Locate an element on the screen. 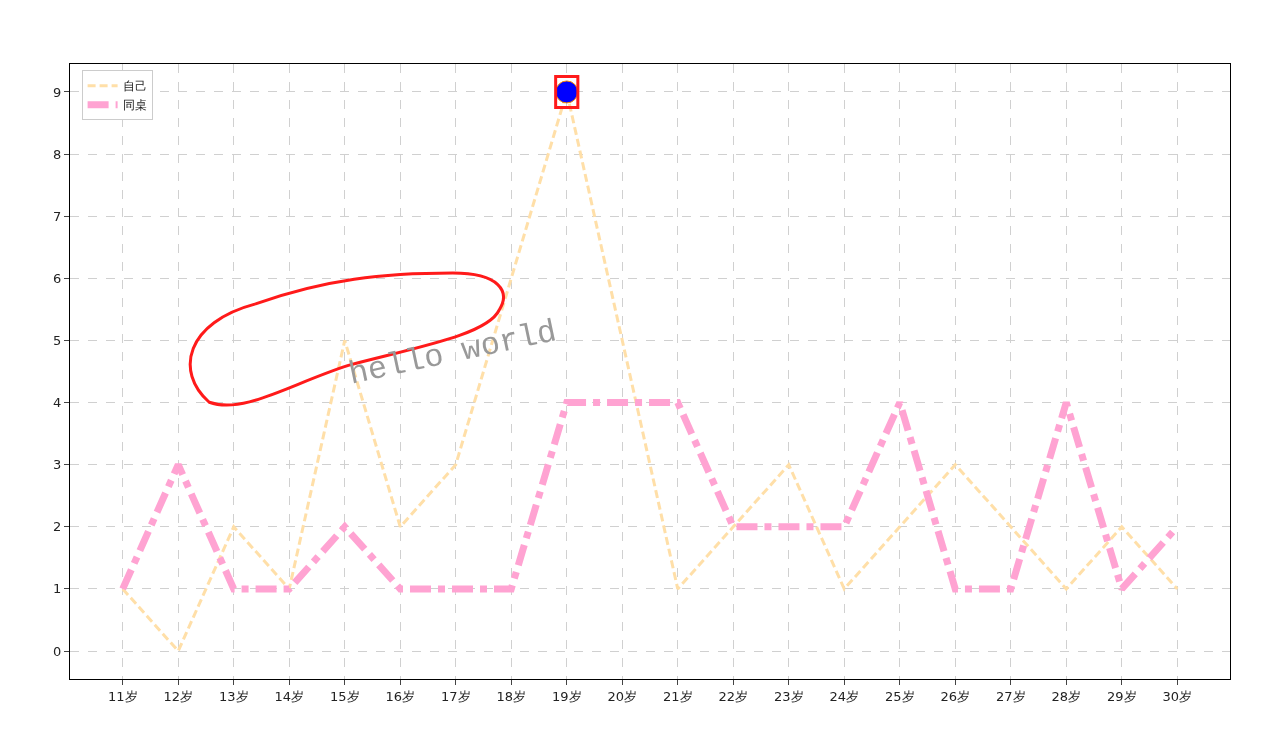 This screenshot has height=734, width=1288. x-tick-label: 13岁 is located at coordinates (233, 696).